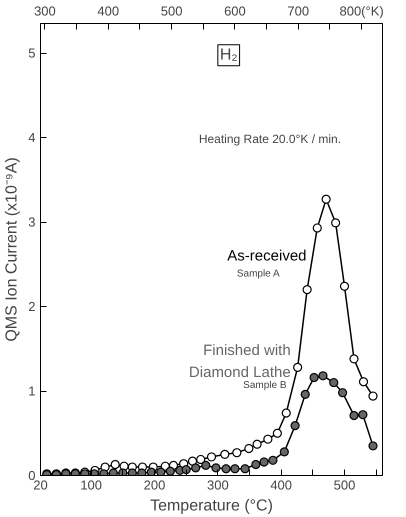  What do you see at coordinates (345, 485) in the screenshot?
I see `x-tick-label: 500` at bounding box center [345, 485].